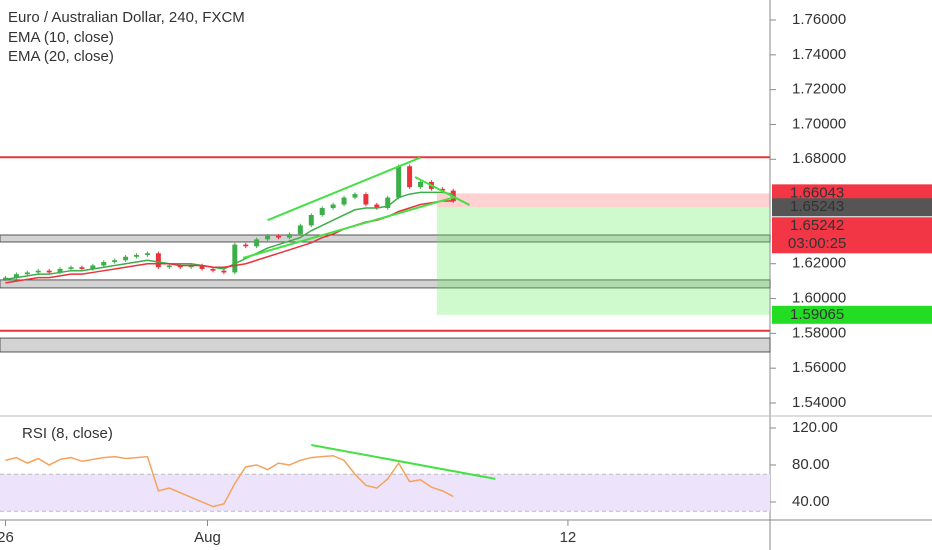 Image resolution: width=932 pixels, height=550 pixels. Describe the element at coordinates (811, 501) in the screenshot. I see `y-tick-label: 40.00` at that location.